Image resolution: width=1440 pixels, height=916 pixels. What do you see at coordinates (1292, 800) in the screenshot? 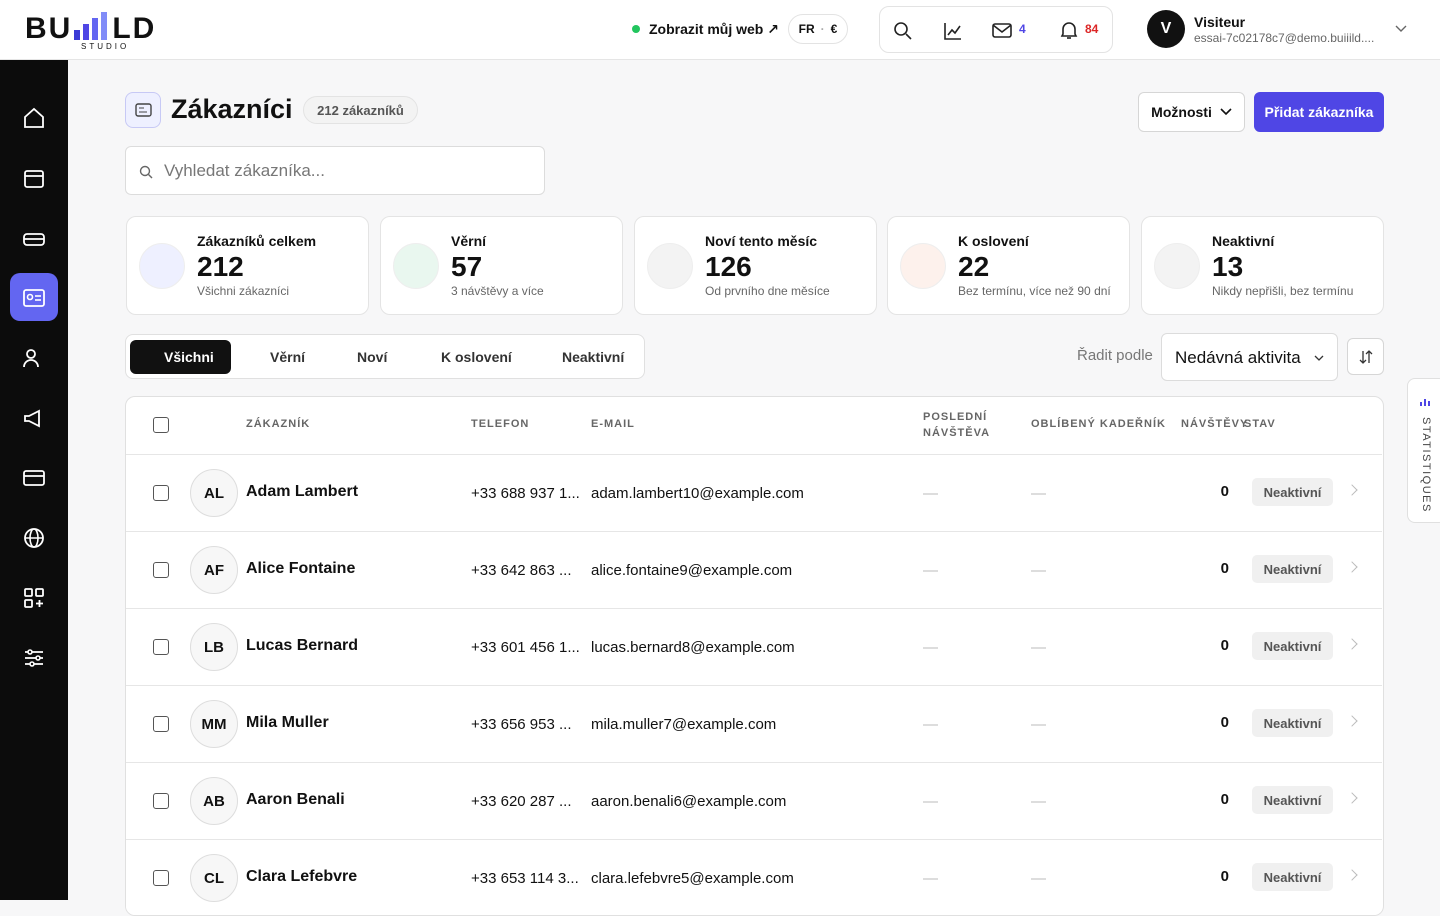
I see `status-badge: Neaktivní` at bounding box center [1292, 800].